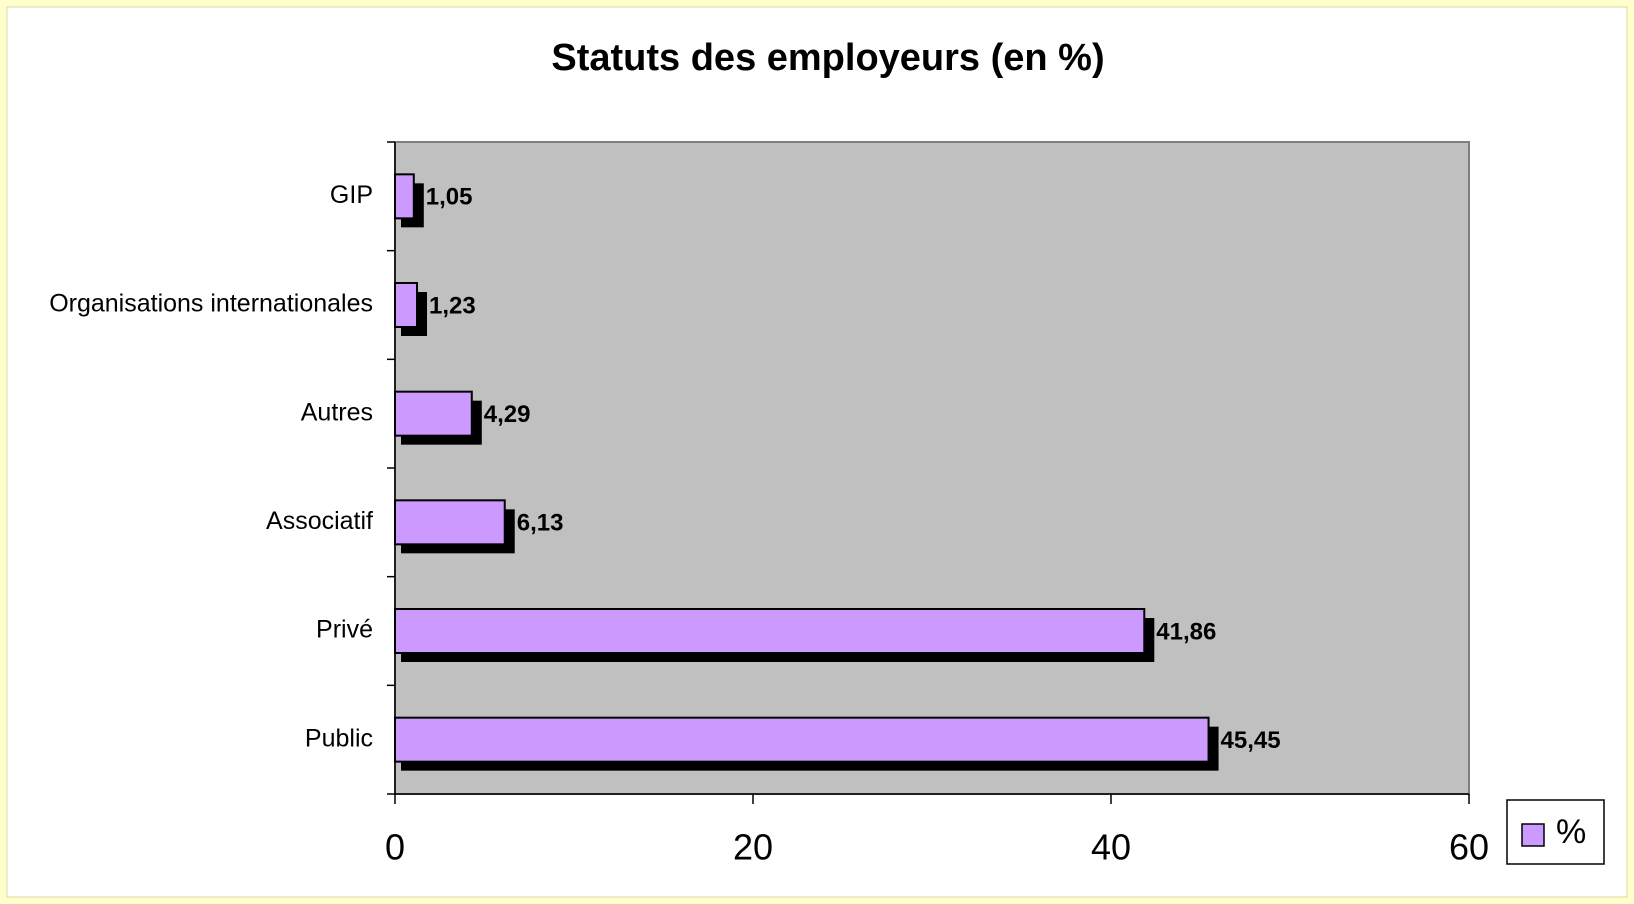  Describe the element at coordinates (211, 304) in the screenshot. I see `y-tick-label: Organisations internationales` at that location.